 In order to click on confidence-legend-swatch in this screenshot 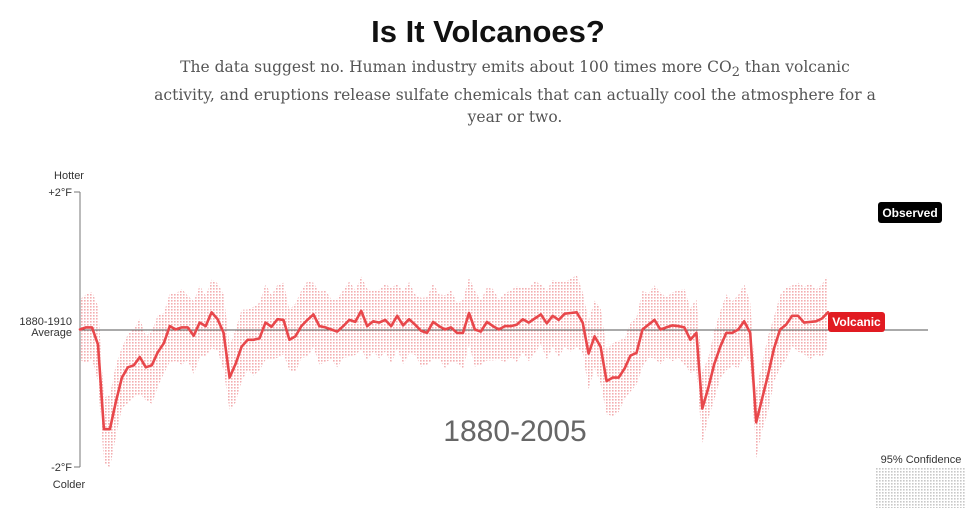, I will do `click(921, 488)`.